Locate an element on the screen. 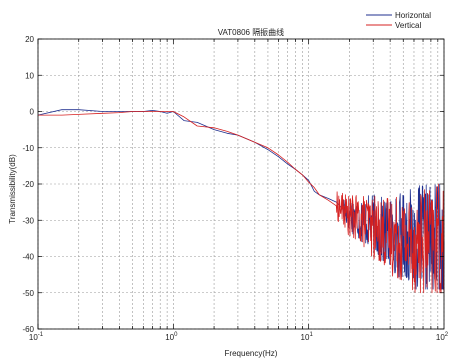 The image size is (451, 360). x-tick-exponent: -1 is located at coordinates (41, 335).